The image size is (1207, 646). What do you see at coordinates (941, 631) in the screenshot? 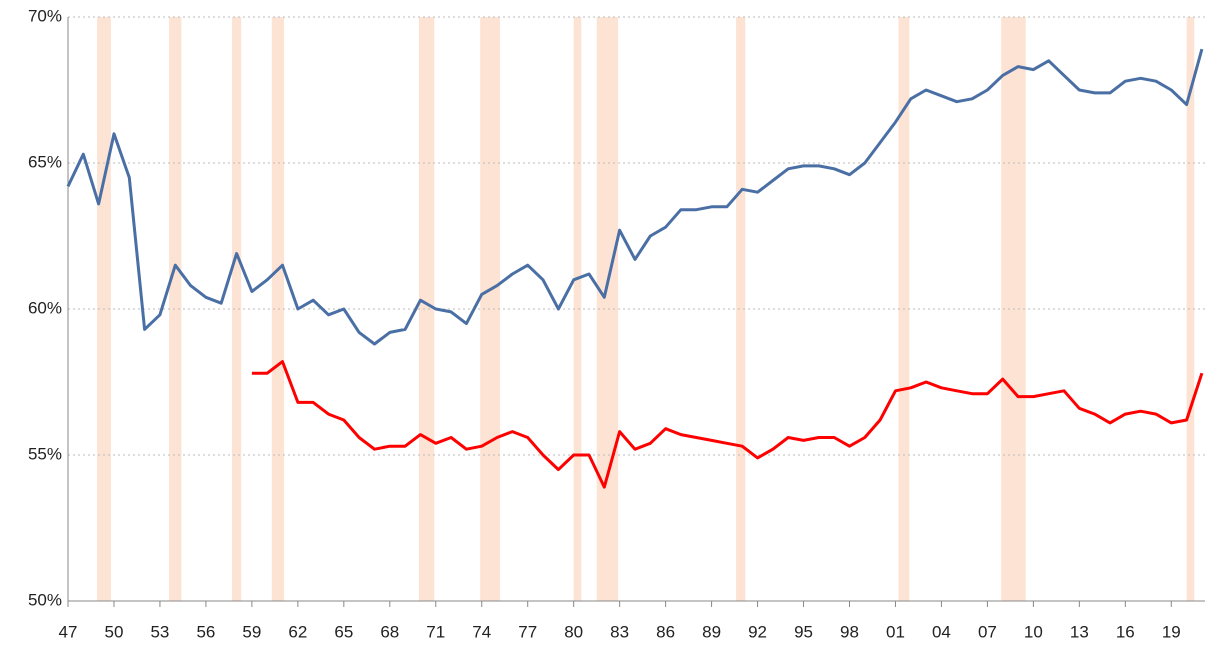
I see `x-tick-label: 04` at bounding box center [941, 631].